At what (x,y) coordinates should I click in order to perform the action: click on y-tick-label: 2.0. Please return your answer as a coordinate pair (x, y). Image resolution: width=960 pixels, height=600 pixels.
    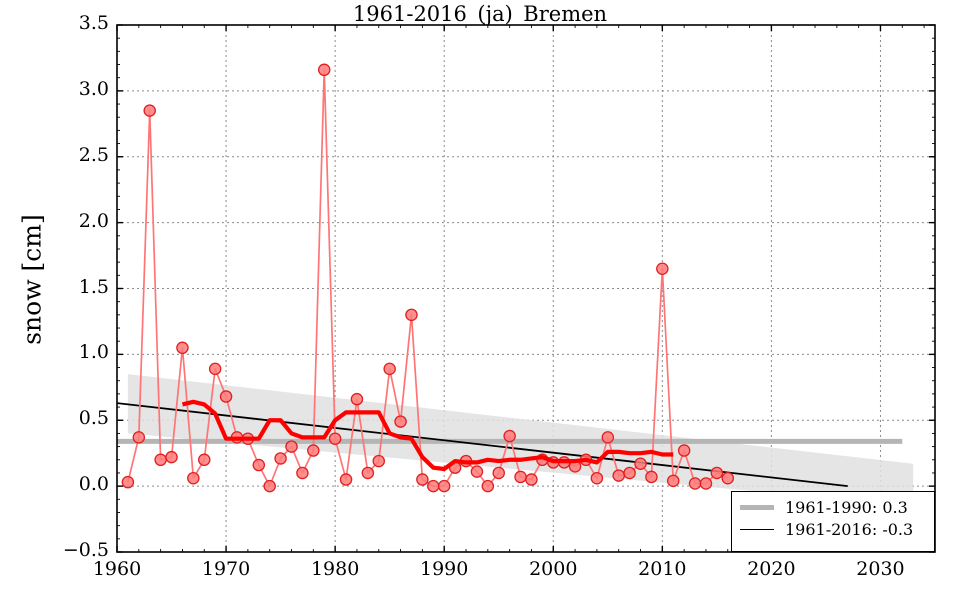
    Looking at the image, I should click on (93, 220).